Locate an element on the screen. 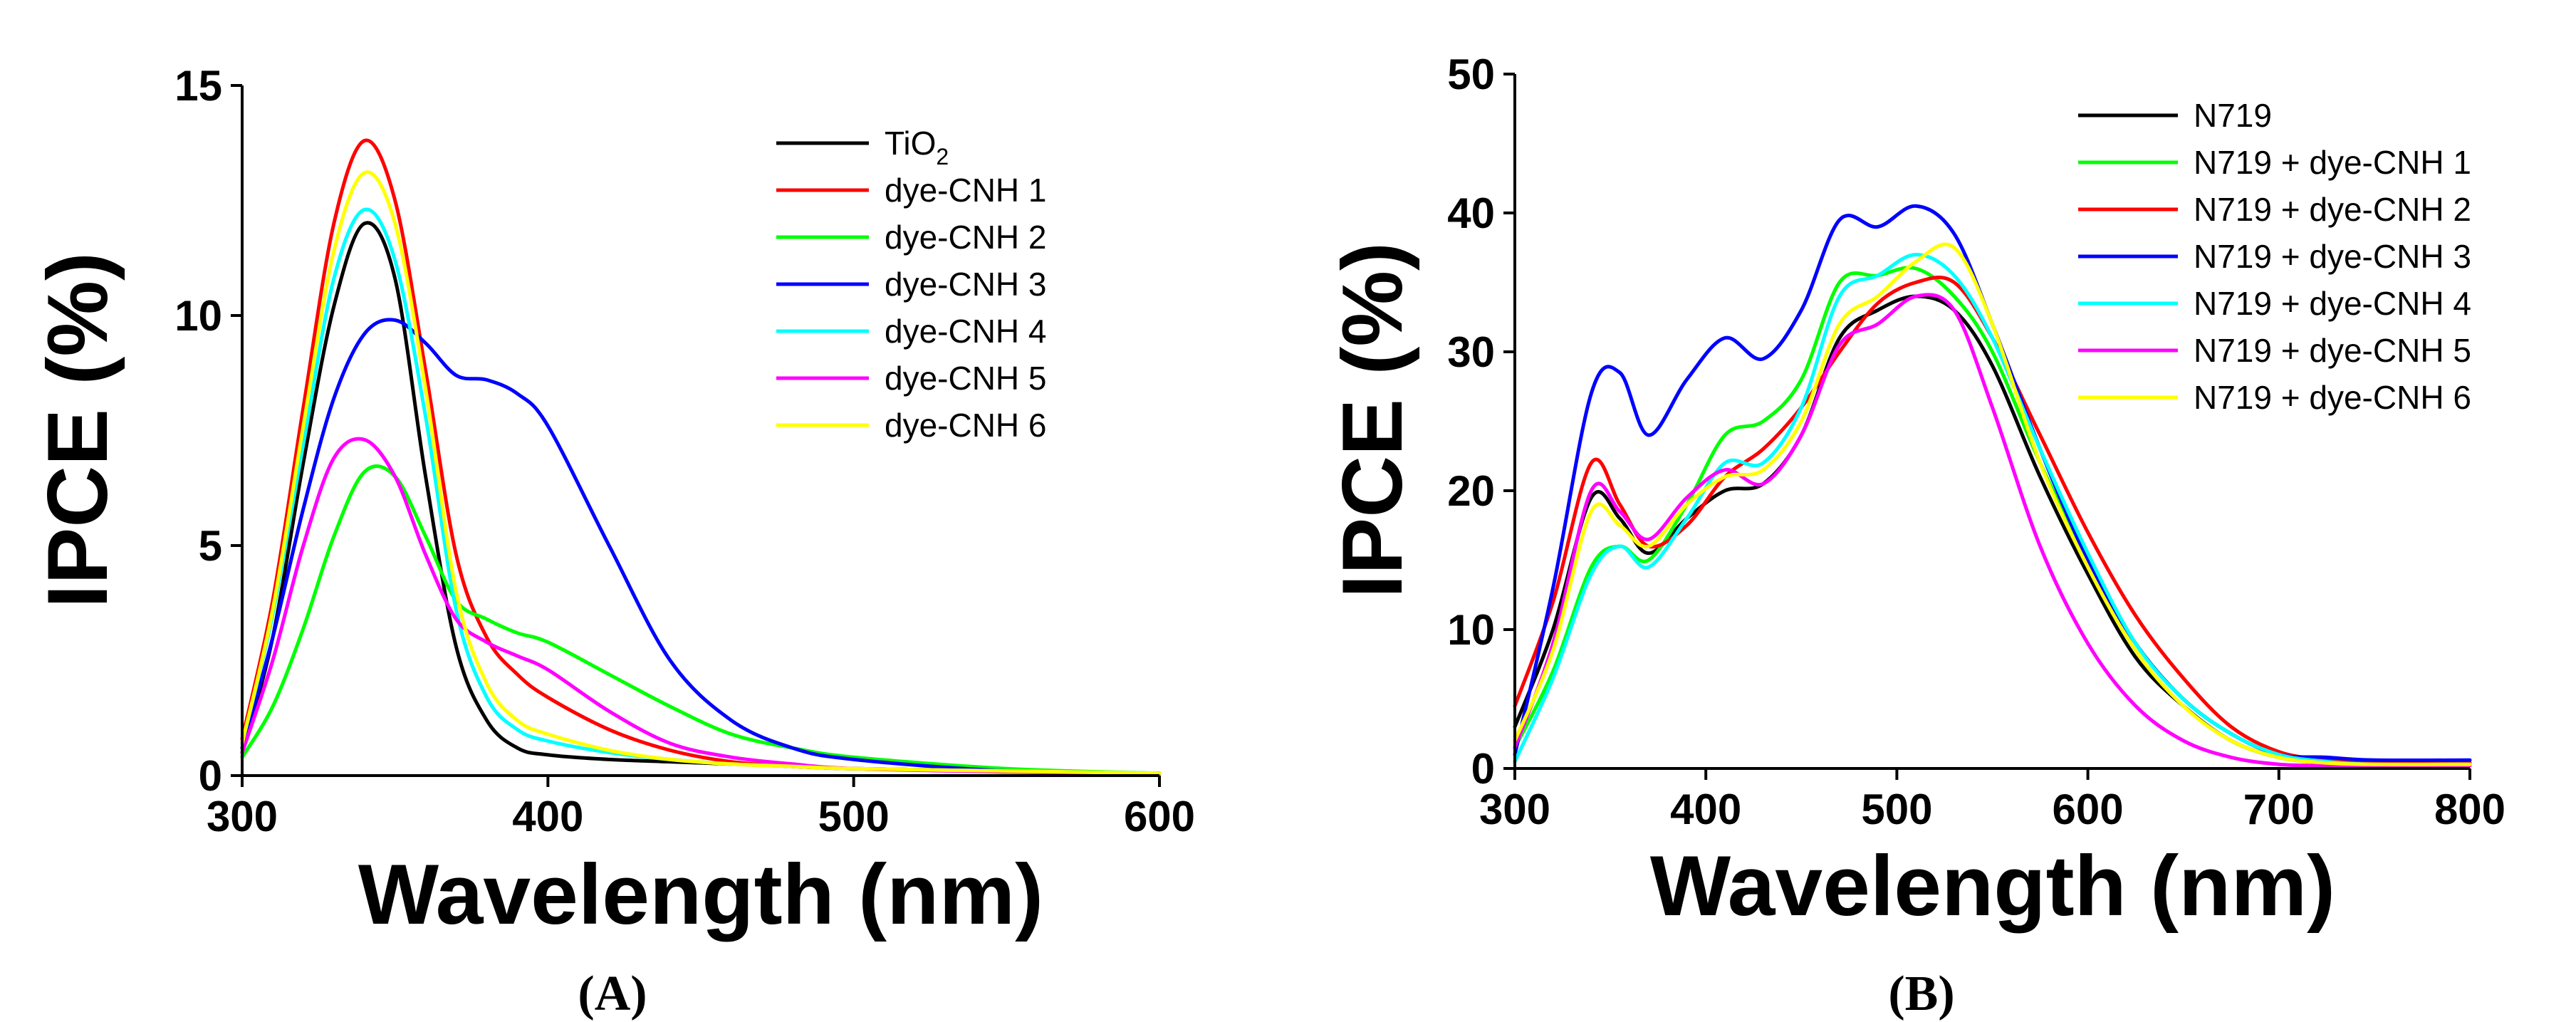 Image resolution: width=2576 pixels, height=1022 pixels. chart-a-y-tick-label: 10 is located at coordinates (198, 316).